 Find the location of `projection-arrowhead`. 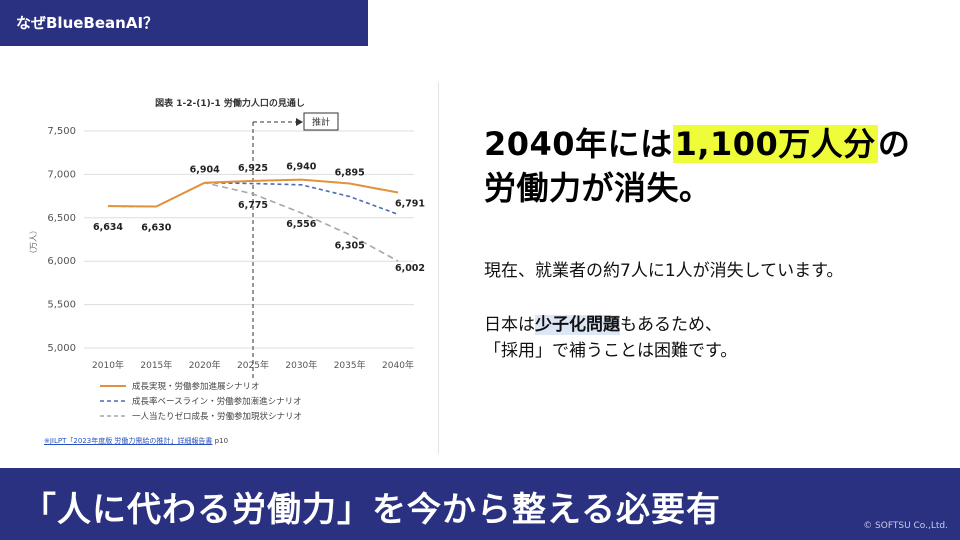

projection-arrowhead is located at coordinates (299, 122).